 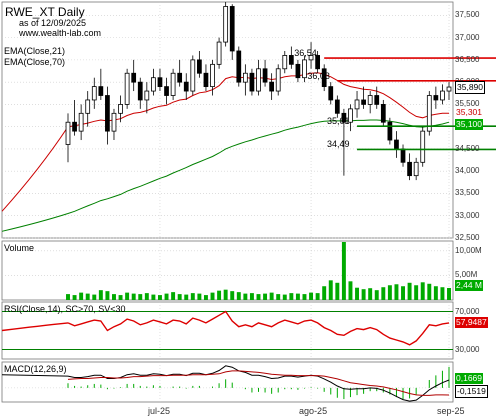 I want to click on volume-title: Volume, so click(x=19, y=248).